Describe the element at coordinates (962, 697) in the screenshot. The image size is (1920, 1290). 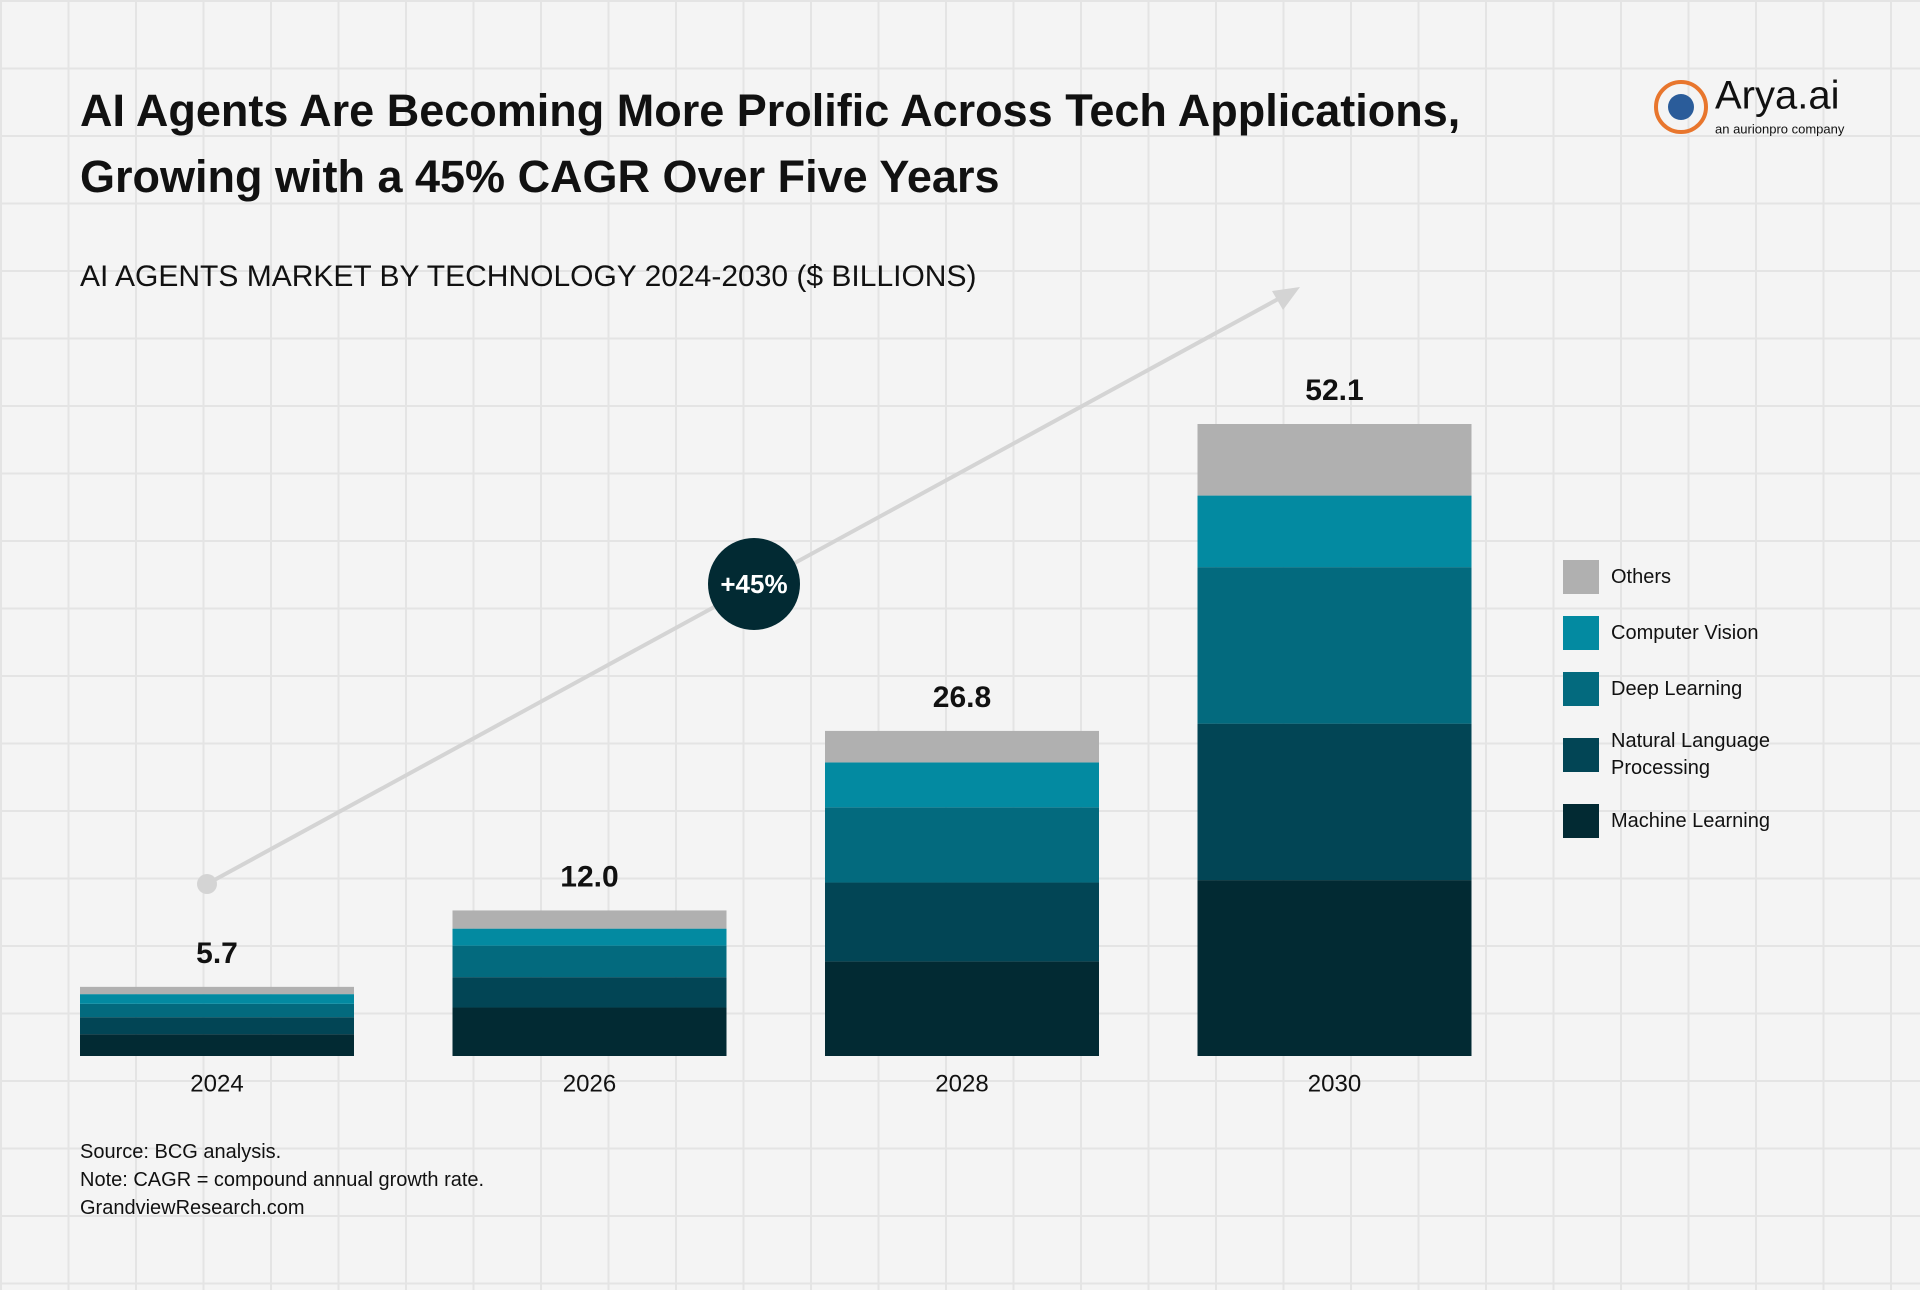
I see `total-label: 26.8` at that location.